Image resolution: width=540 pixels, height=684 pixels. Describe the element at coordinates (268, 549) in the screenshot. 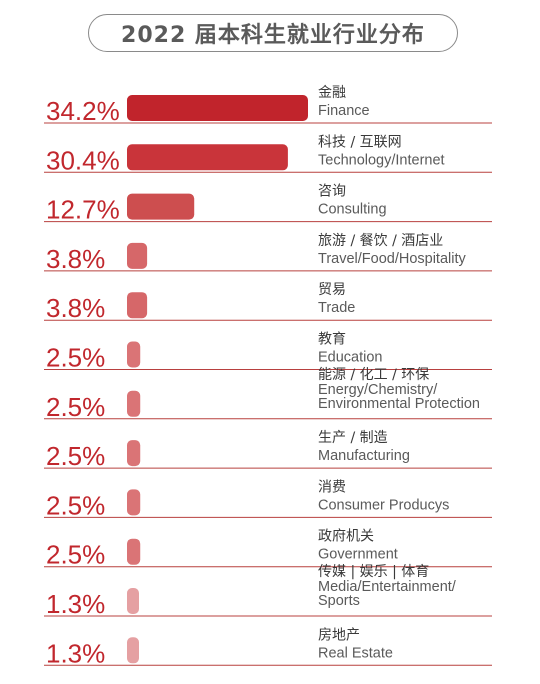

I see `bar-row: 2.5% 政府机关 Government` at that location.